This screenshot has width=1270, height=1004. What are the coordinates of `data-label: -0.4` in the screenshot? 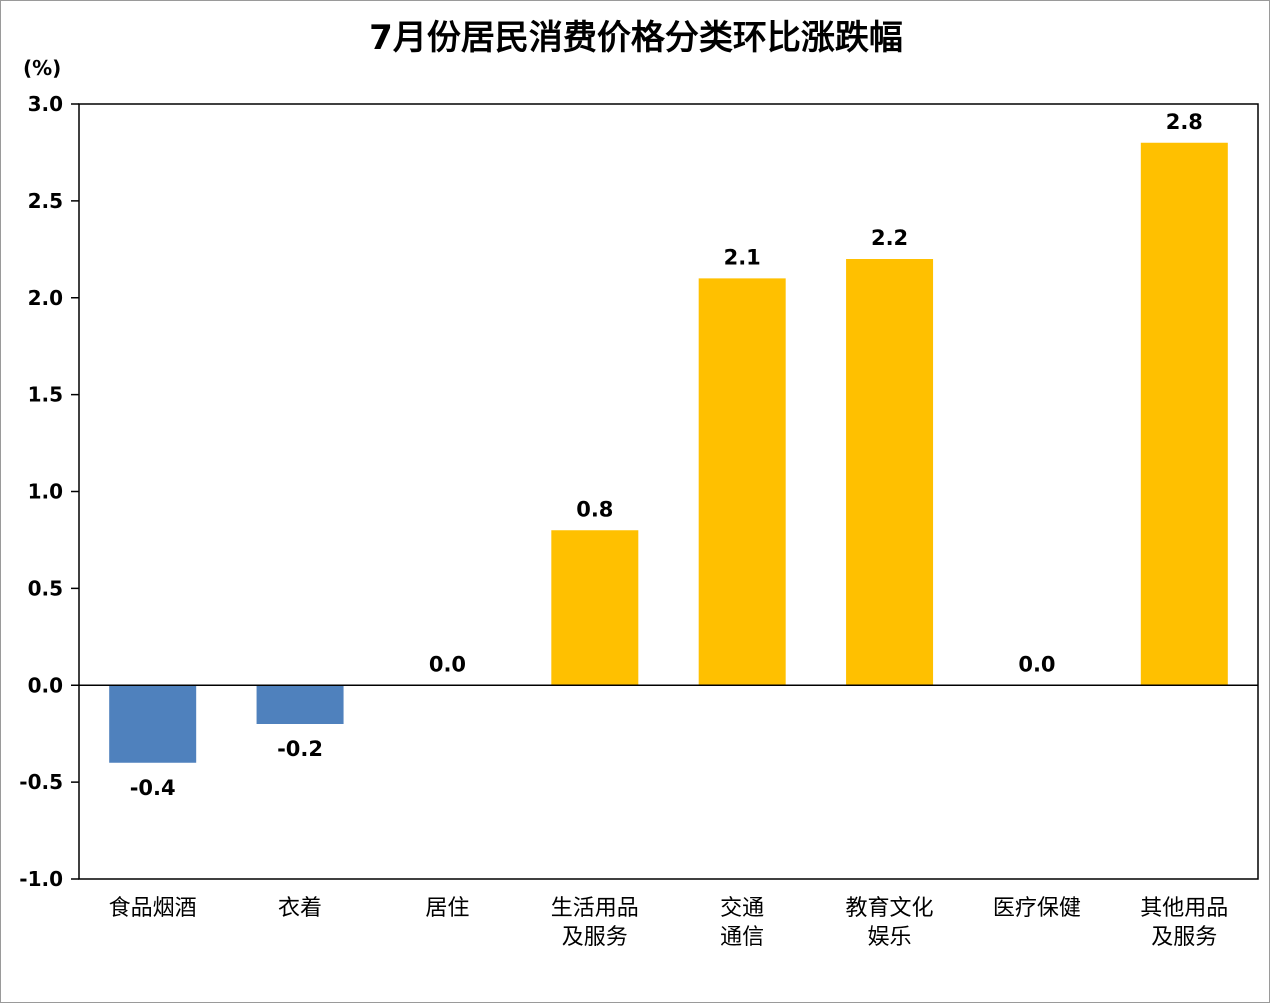 It's located at (153, 788).